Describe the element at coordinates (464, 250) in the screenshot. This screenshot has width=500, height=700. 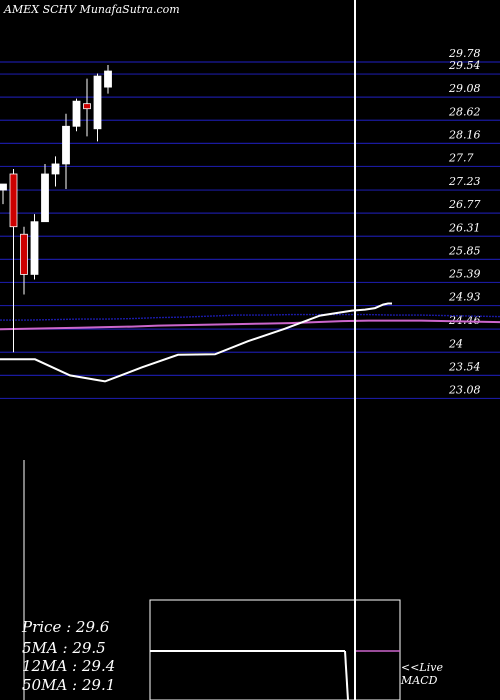
I see `y-tick-label: 25.85` at that location.